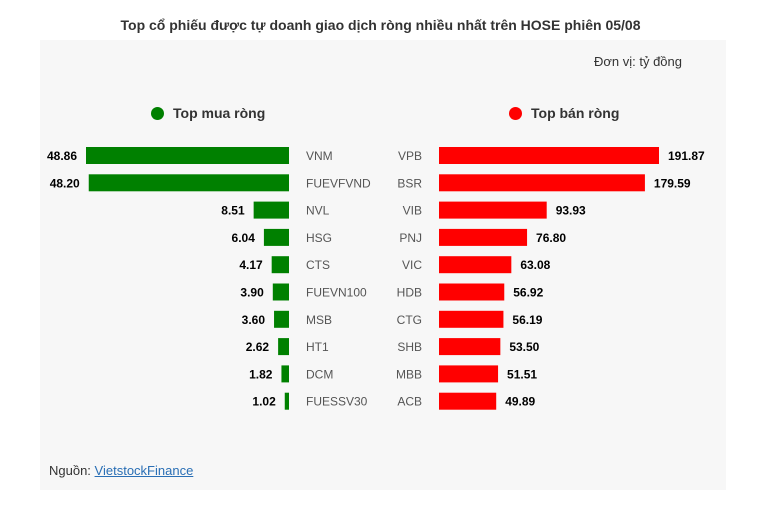 Image resolution: width=761 pixels, height=507 pixels. I want to click on unit-label: Đơn vị: tỷ đồng, so click(637, 61).